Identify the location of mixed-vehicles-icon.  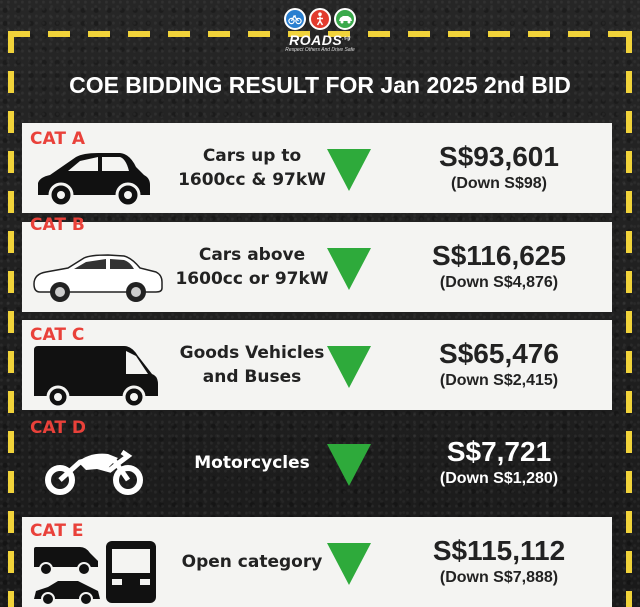
(95, 573).